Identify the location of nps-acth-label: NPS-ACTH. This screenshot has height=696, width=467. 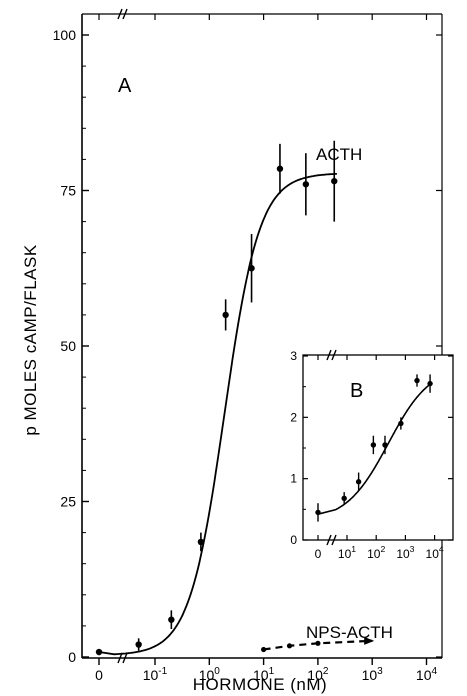
(349, 632).